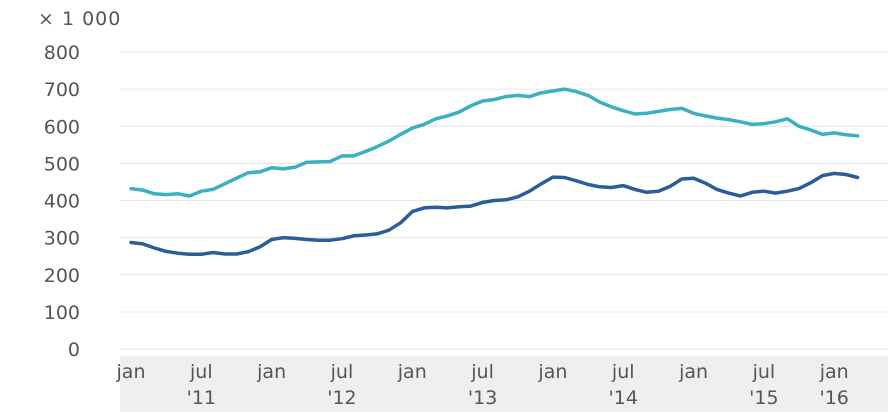  What do you see at coordinates (504, 384) in the screenshot?
I see `x-axis-band` at bounding box center [504, 384].